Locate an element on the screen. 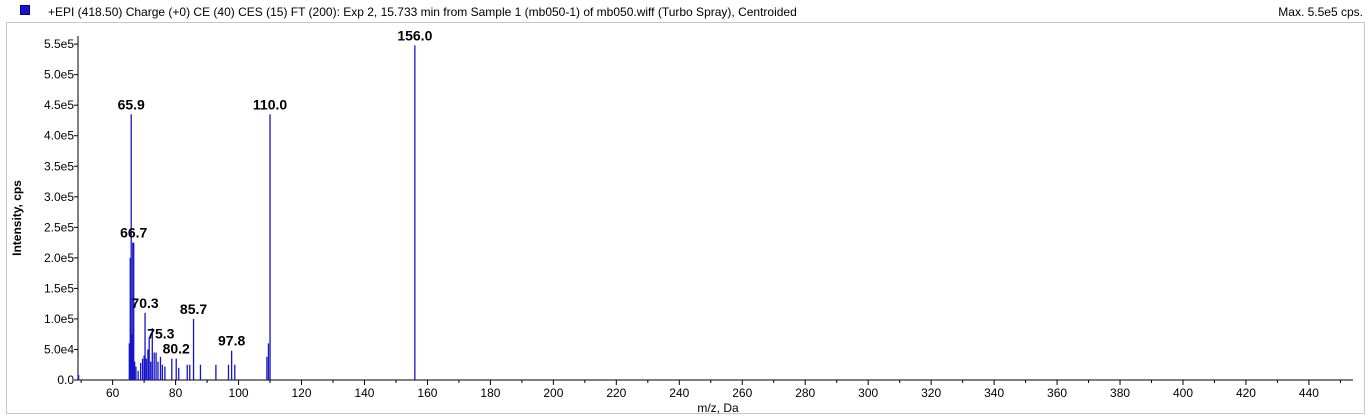 The width and height of the screenshot is (1369, 416). peak-label: 70.3 is located at coordinates (144, 303).